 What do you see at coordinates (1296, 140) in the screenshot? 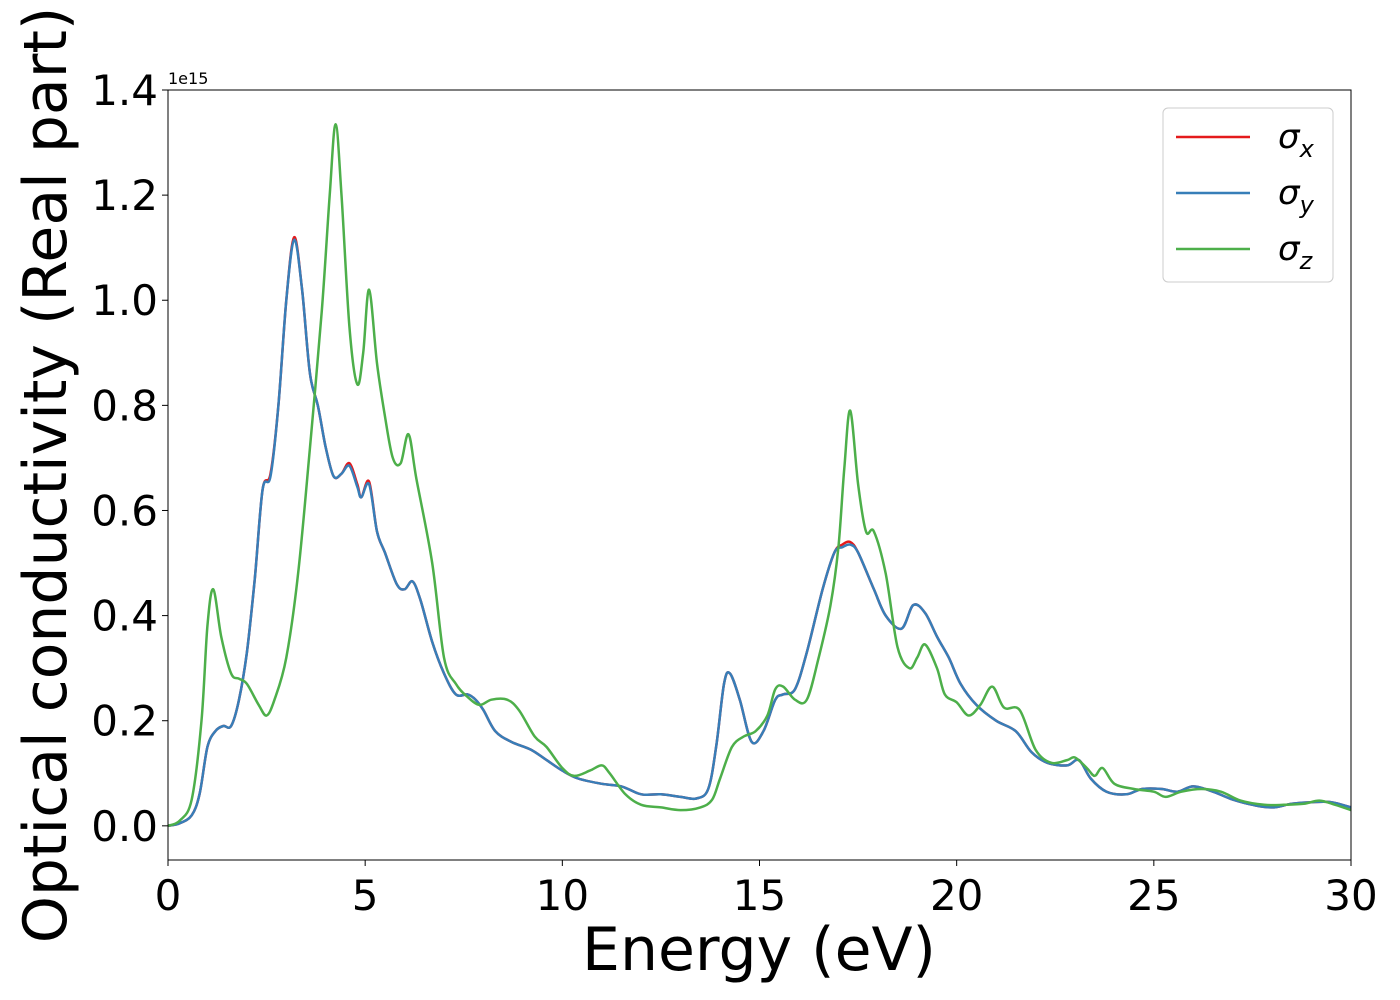
I see `legend-label-x: σx` at bounding box center [1296, 140].